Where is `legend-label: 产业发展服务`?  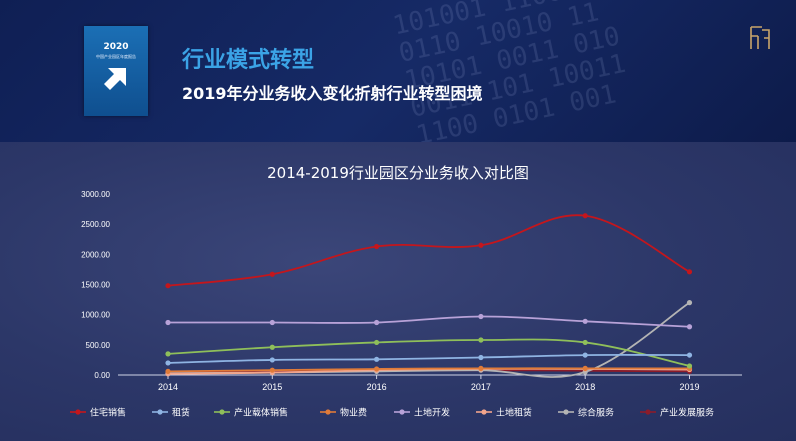 legend-label: 产业发展服务 is located at coordinates (687, 412).